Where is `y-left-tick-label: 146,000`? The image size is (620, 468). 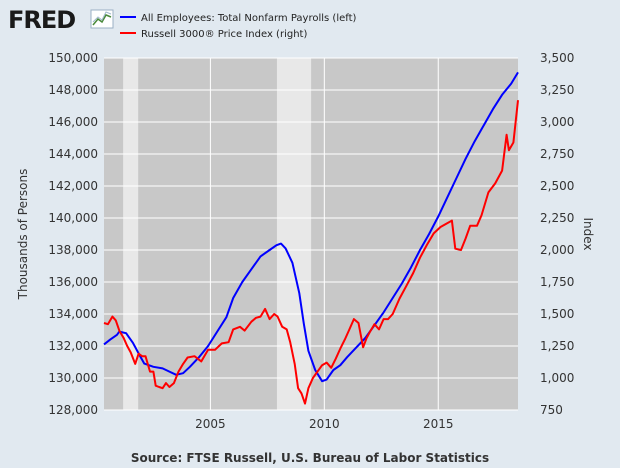 y-left-tick-label: 146,000 is located at coordinates (73, 122).